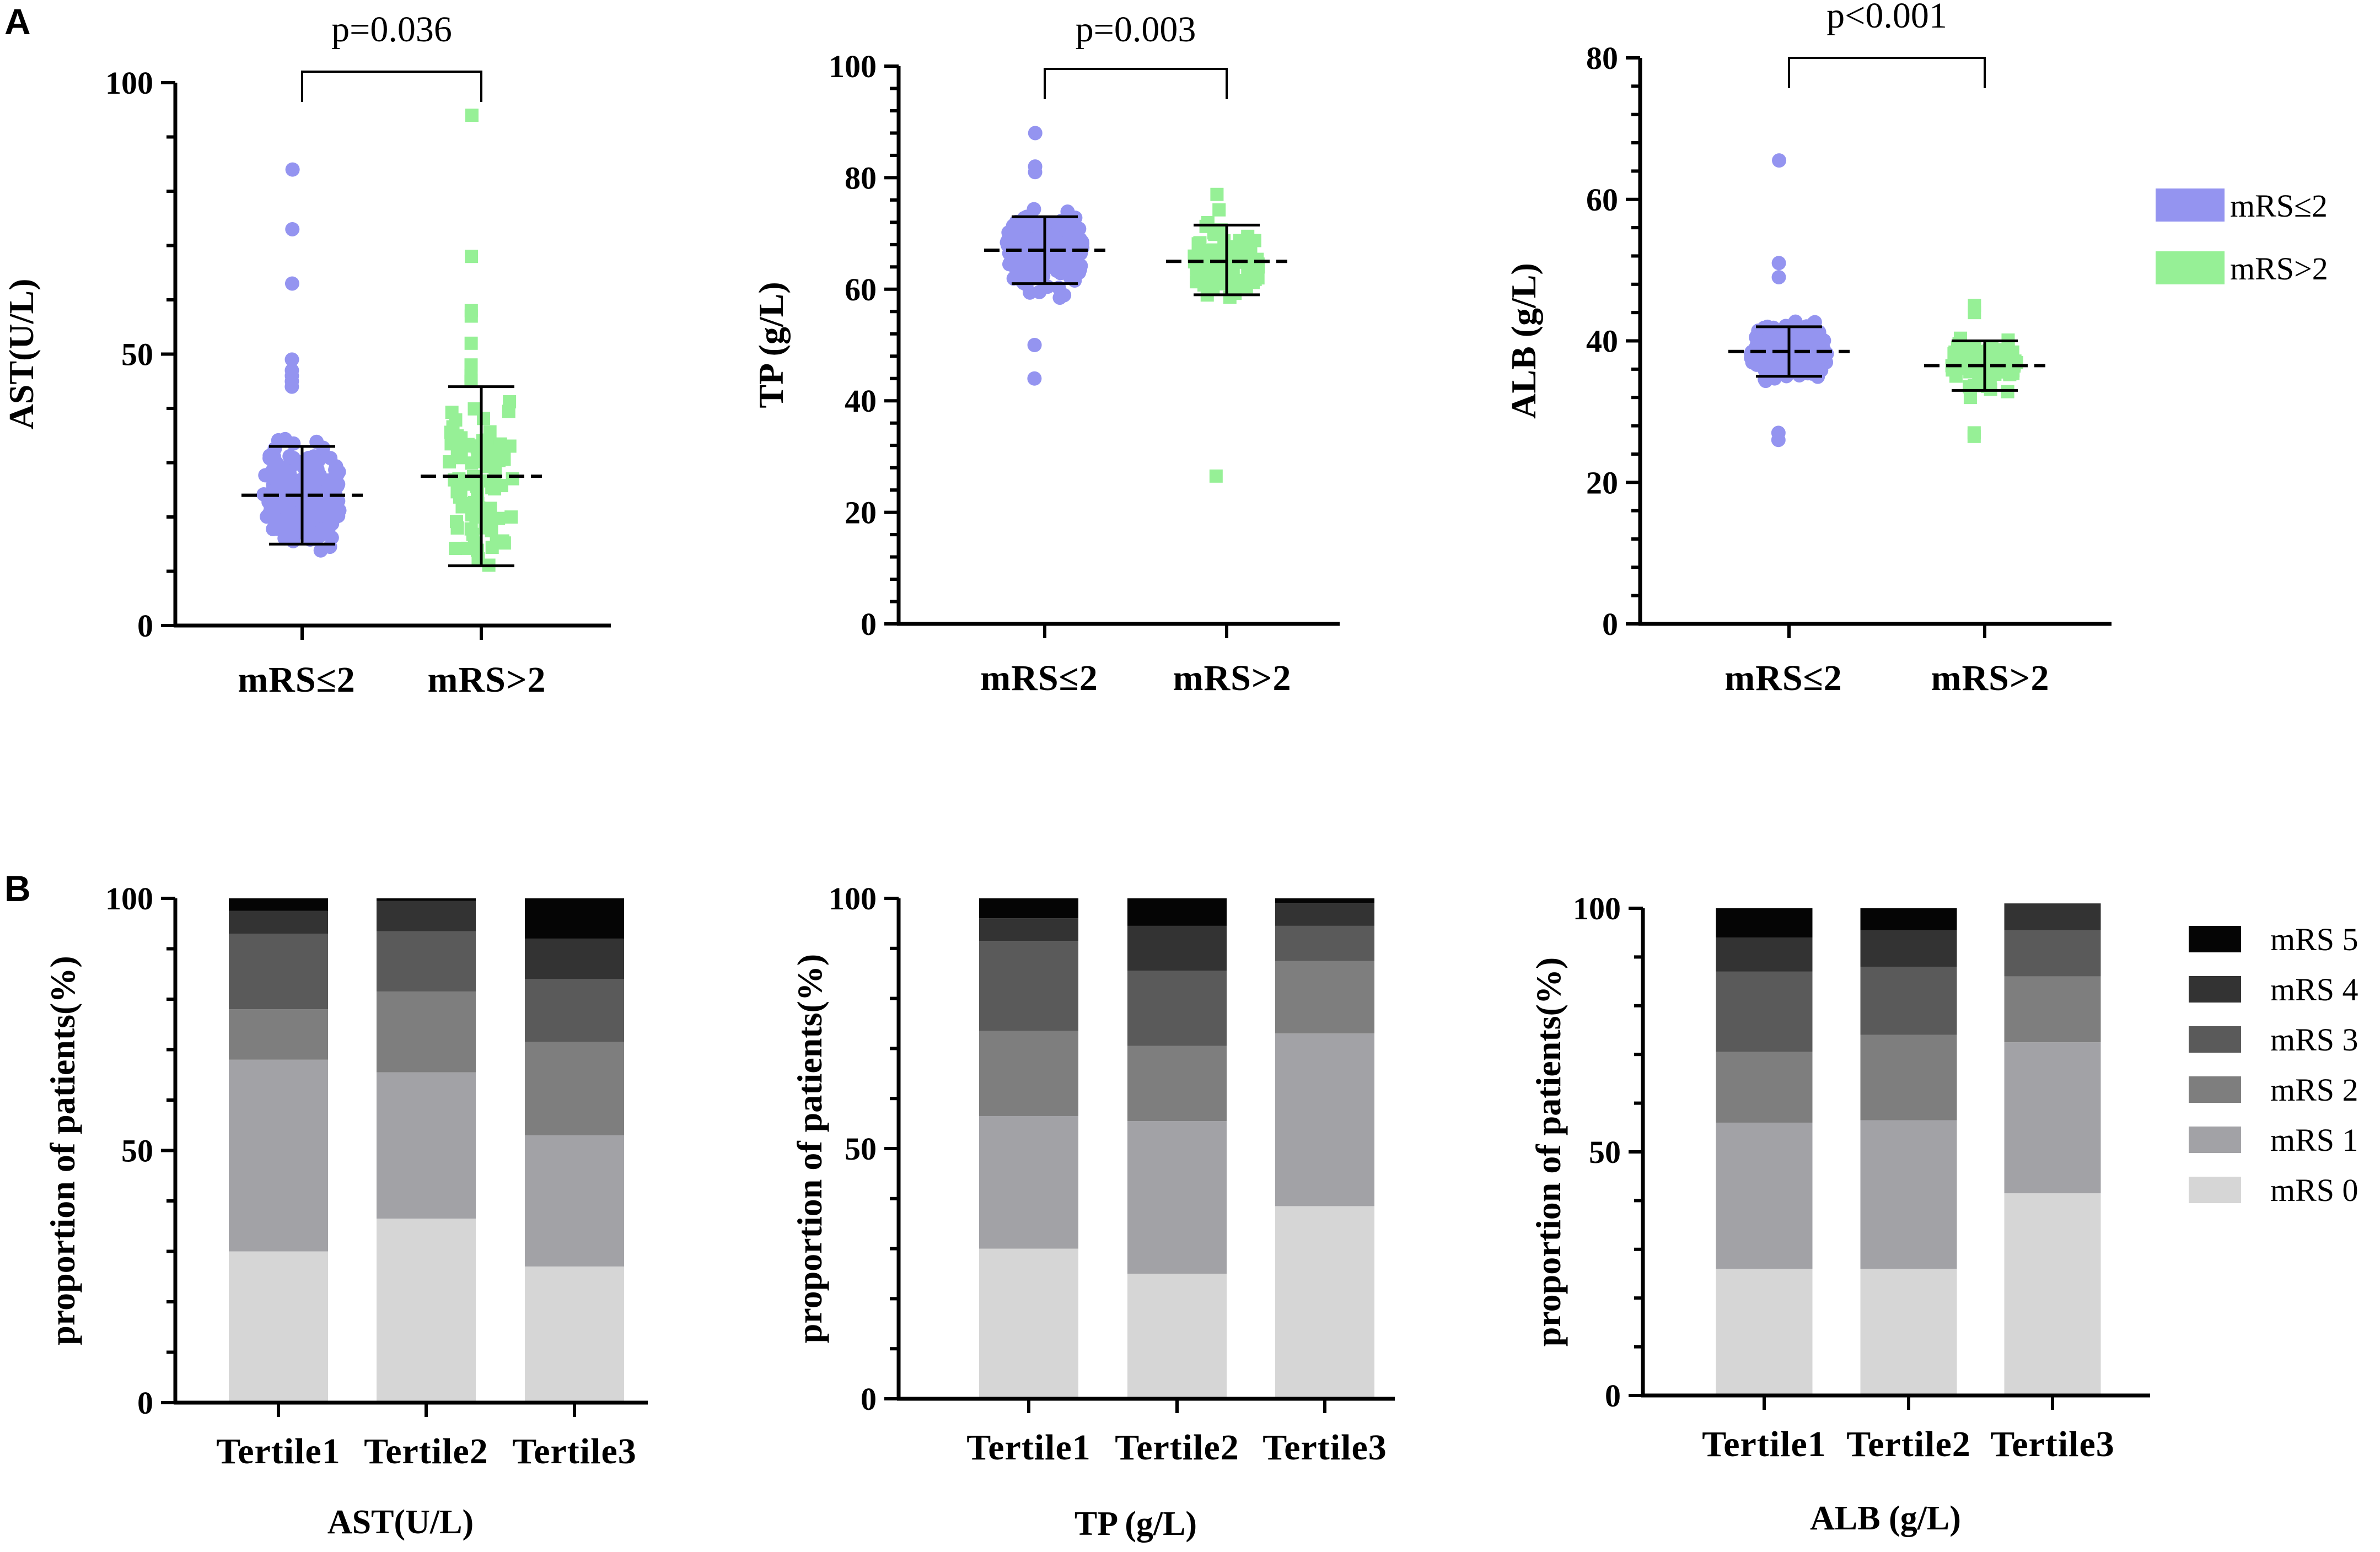  Describe the element at coordinates (1136, 29) in the screenshot. I see `p-value-label: p=0.003` at that location.